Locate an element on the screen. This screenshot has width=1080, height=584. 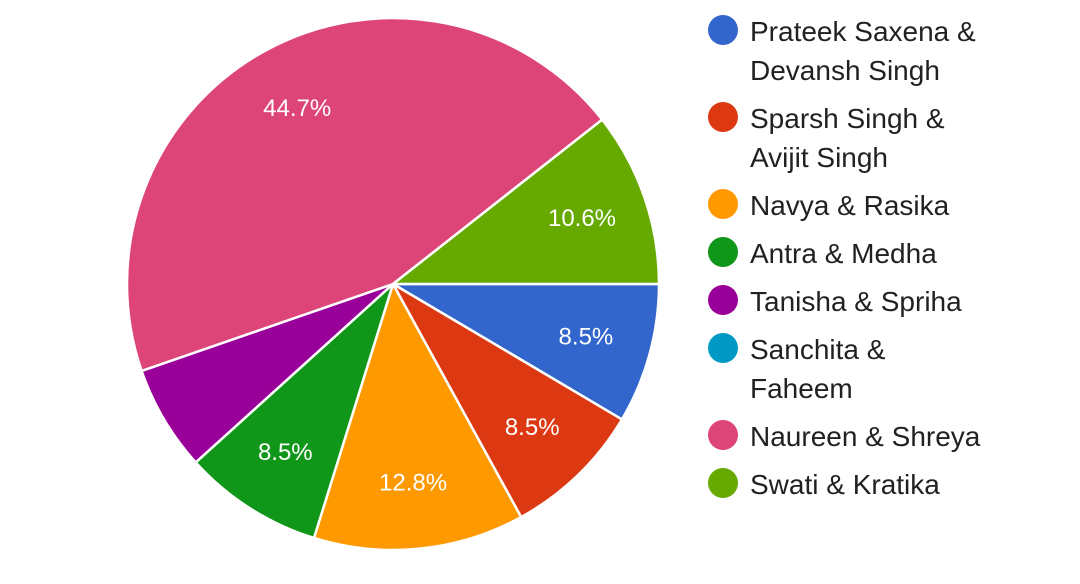
legend-item-1: Sparsh Singh & Avijit Singh is located at coordinates (888, 138).